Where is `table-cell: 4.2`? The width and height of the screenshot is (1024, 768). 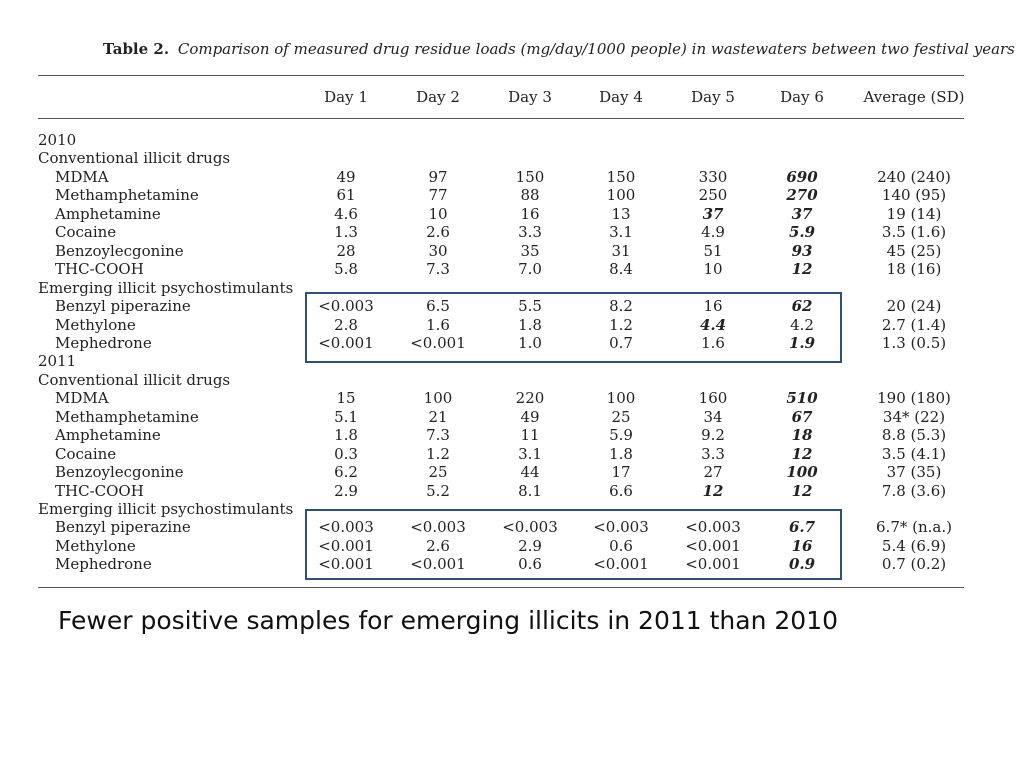
table-cell: 4.2 is located at coordinates (802, 324).